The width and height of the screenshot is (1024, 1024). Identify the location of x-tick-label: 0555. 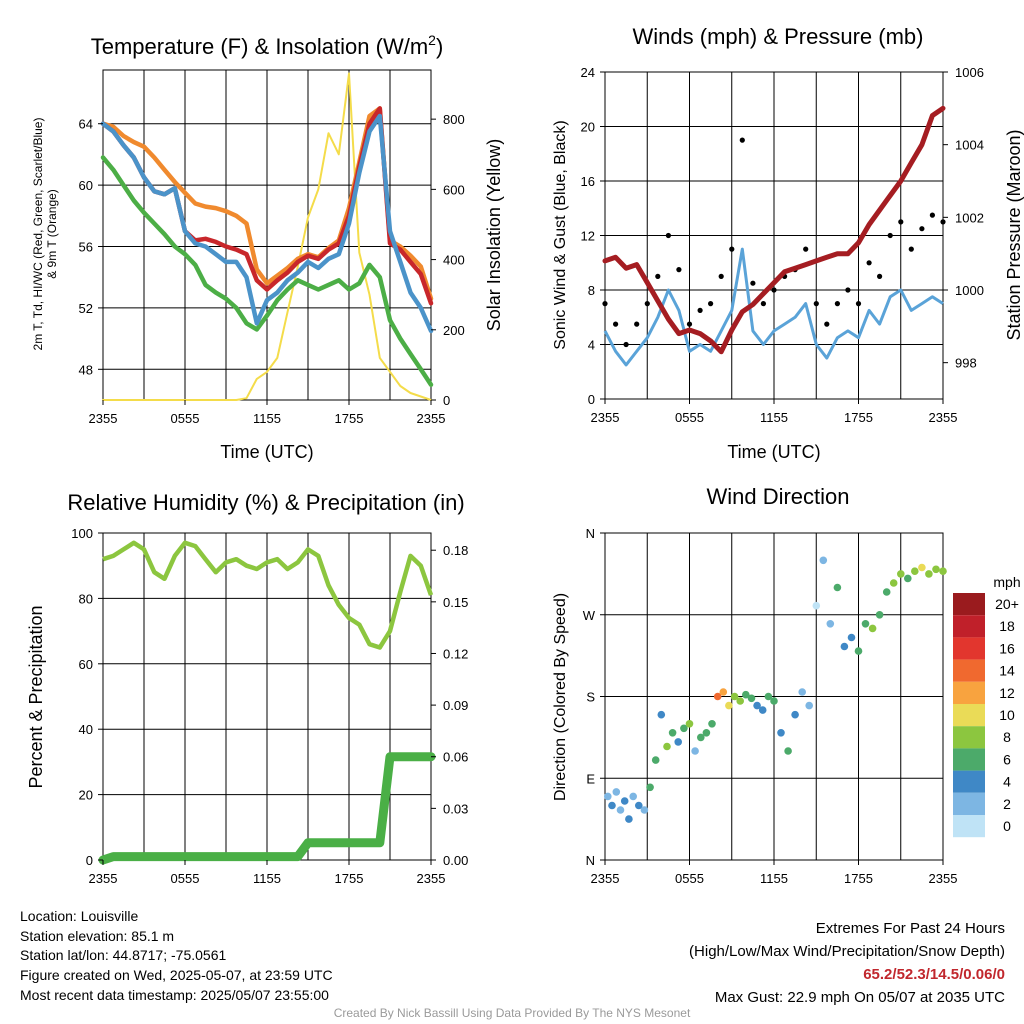
(689, 417).